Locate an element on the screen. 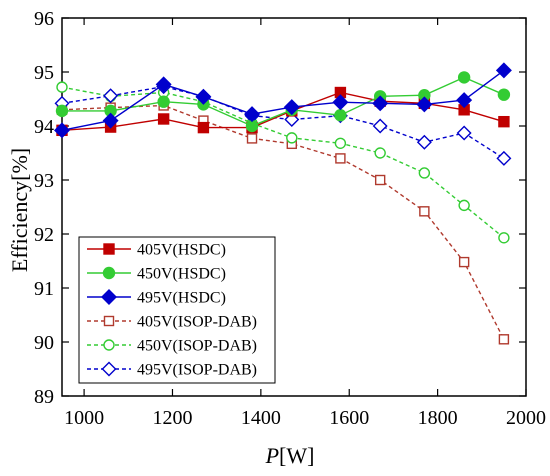 The height and width of the screenshot is (476, 550). y-tick-label: 91 is located at coordinates (44, 289).